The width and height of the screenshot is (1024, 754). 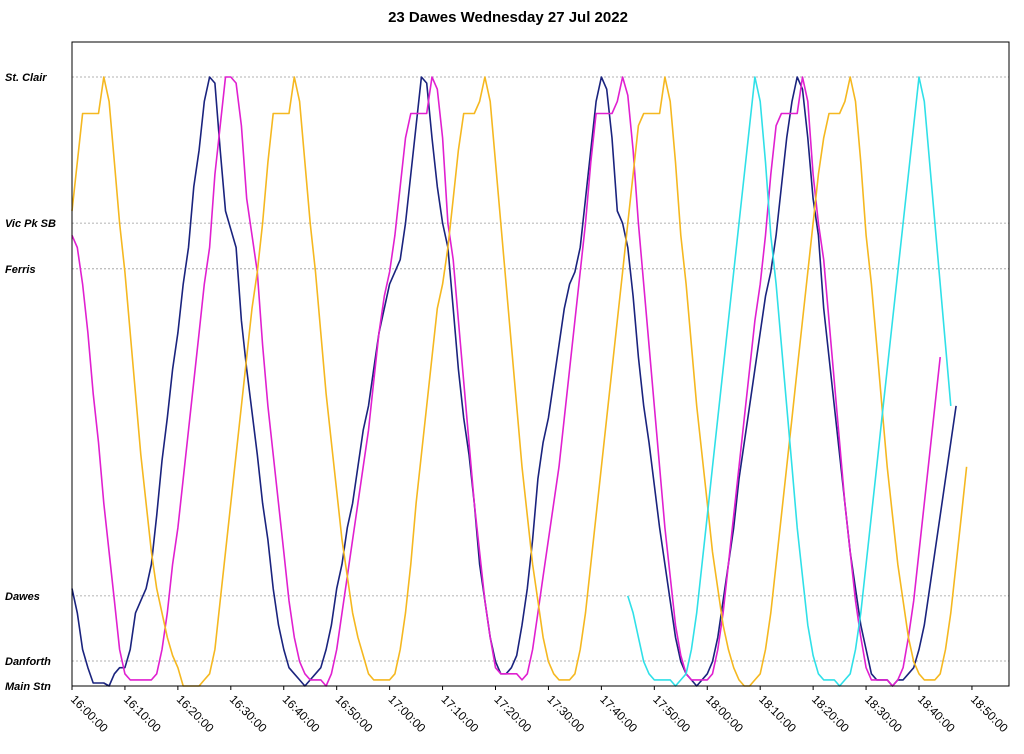 What do you see at coordinates (26, 78) in the screenshot?
I see `stop-label-st-clair: St. Clair` at bounding box center [26, 78].